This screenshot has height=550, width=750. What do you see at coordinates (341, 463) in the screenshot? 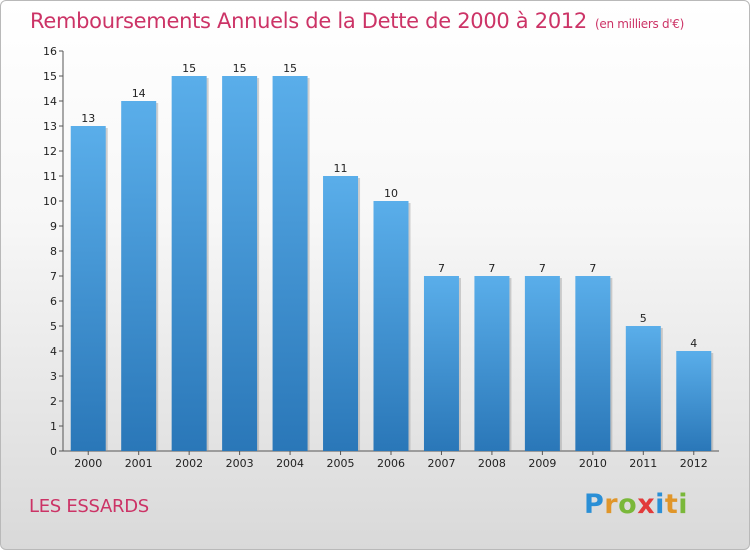
I see `x-tick-label: 2005` at bounding box center [341, 463].